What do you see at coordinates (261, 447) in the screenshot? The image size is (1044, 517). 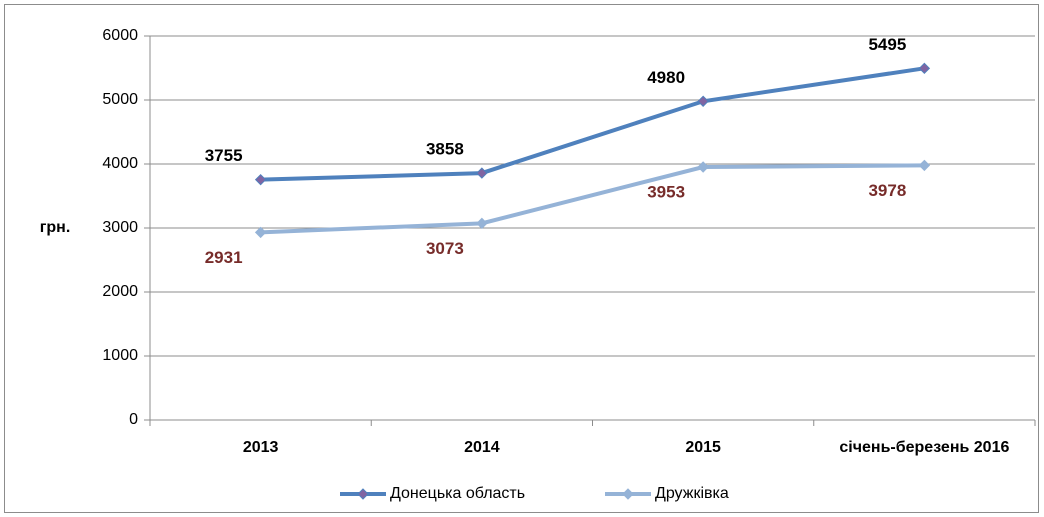 I see `x-tick-label: 2013` at bounding box center [261, 447].